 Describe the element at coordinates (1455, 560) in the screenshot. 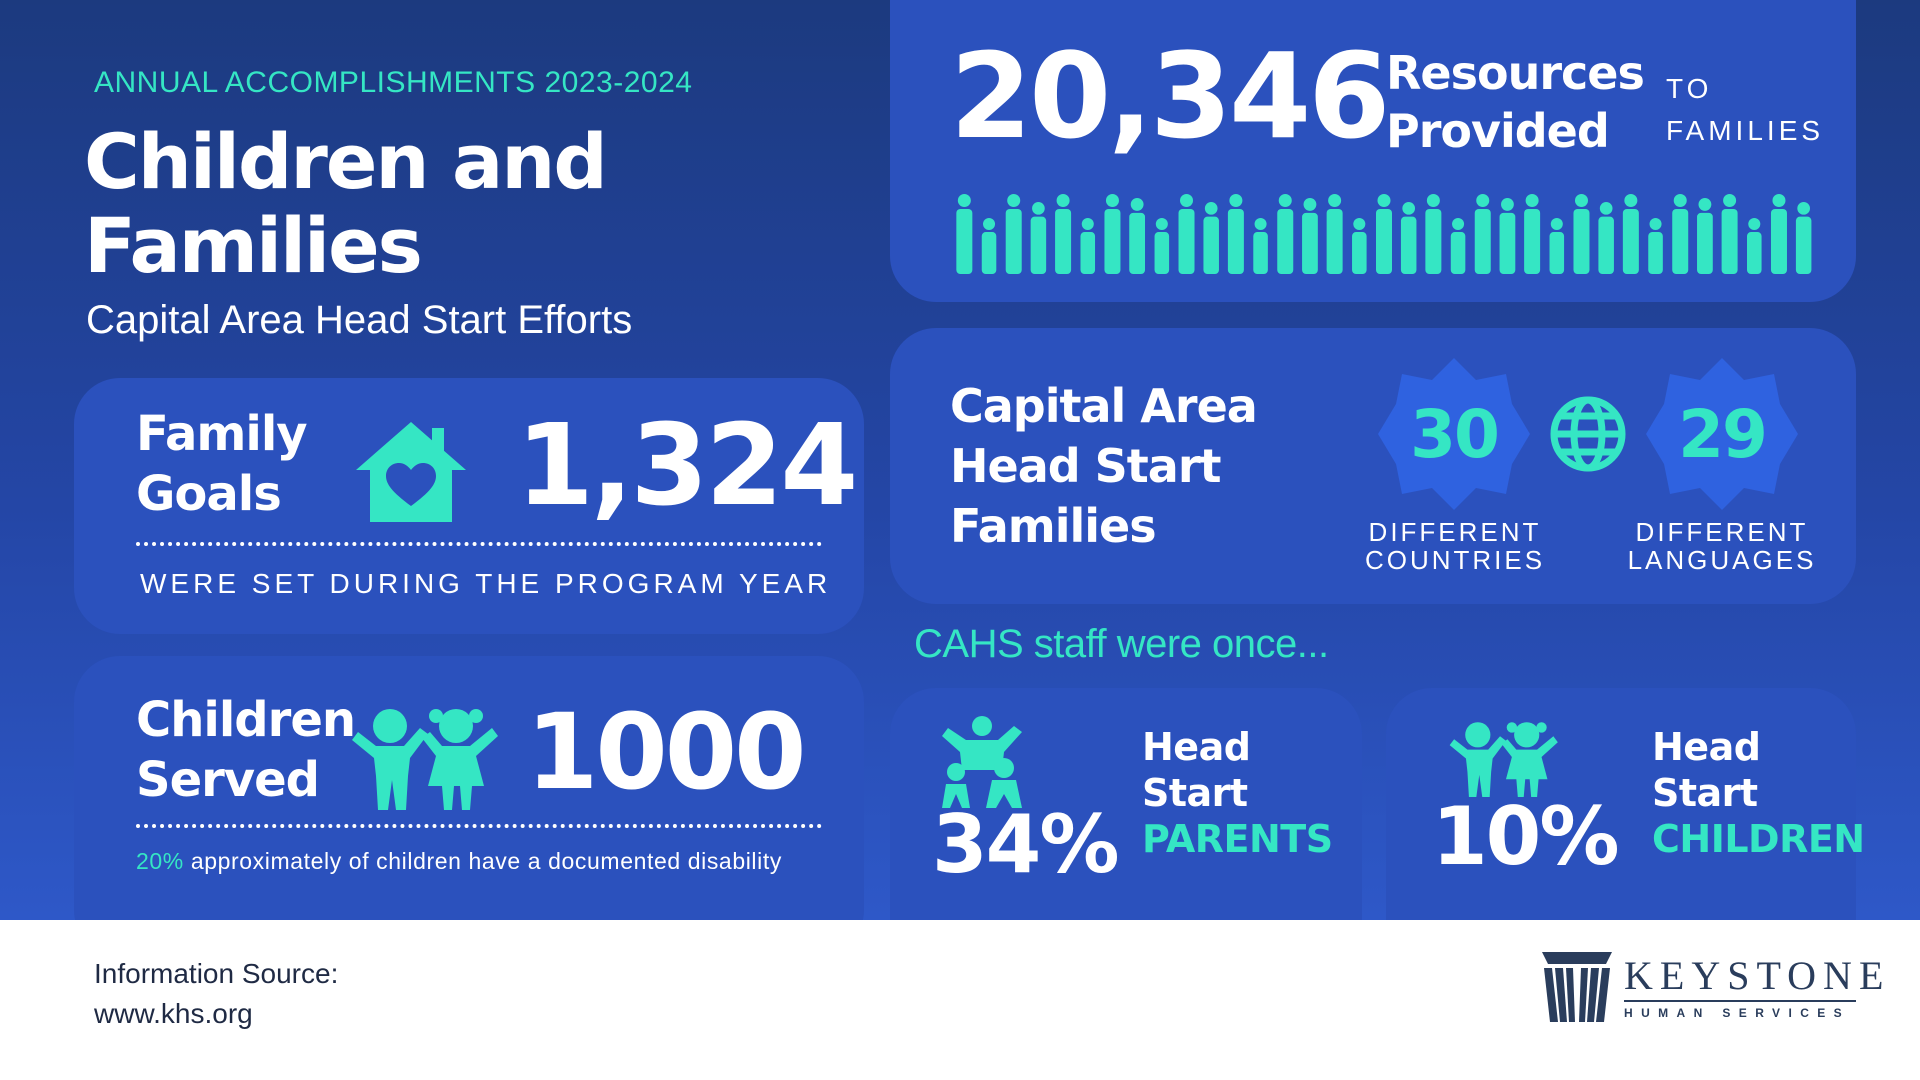

I see `countries-caption-line-2: COUNTRIES` at that location.